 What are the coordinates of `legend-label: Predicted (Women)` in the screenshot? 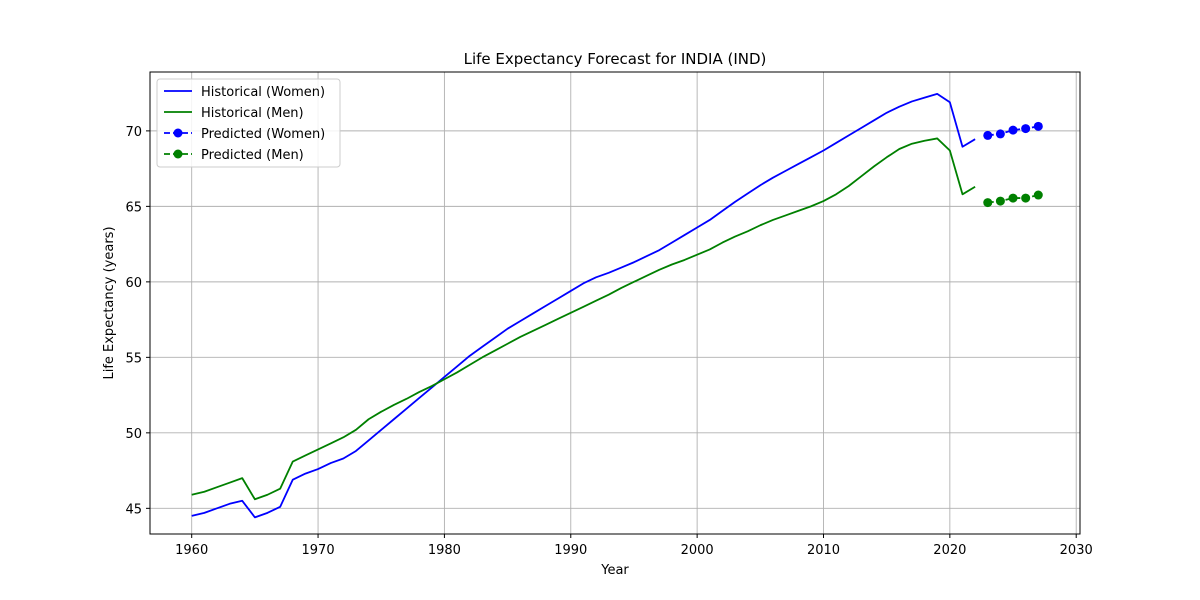 It's located at (263, 134).